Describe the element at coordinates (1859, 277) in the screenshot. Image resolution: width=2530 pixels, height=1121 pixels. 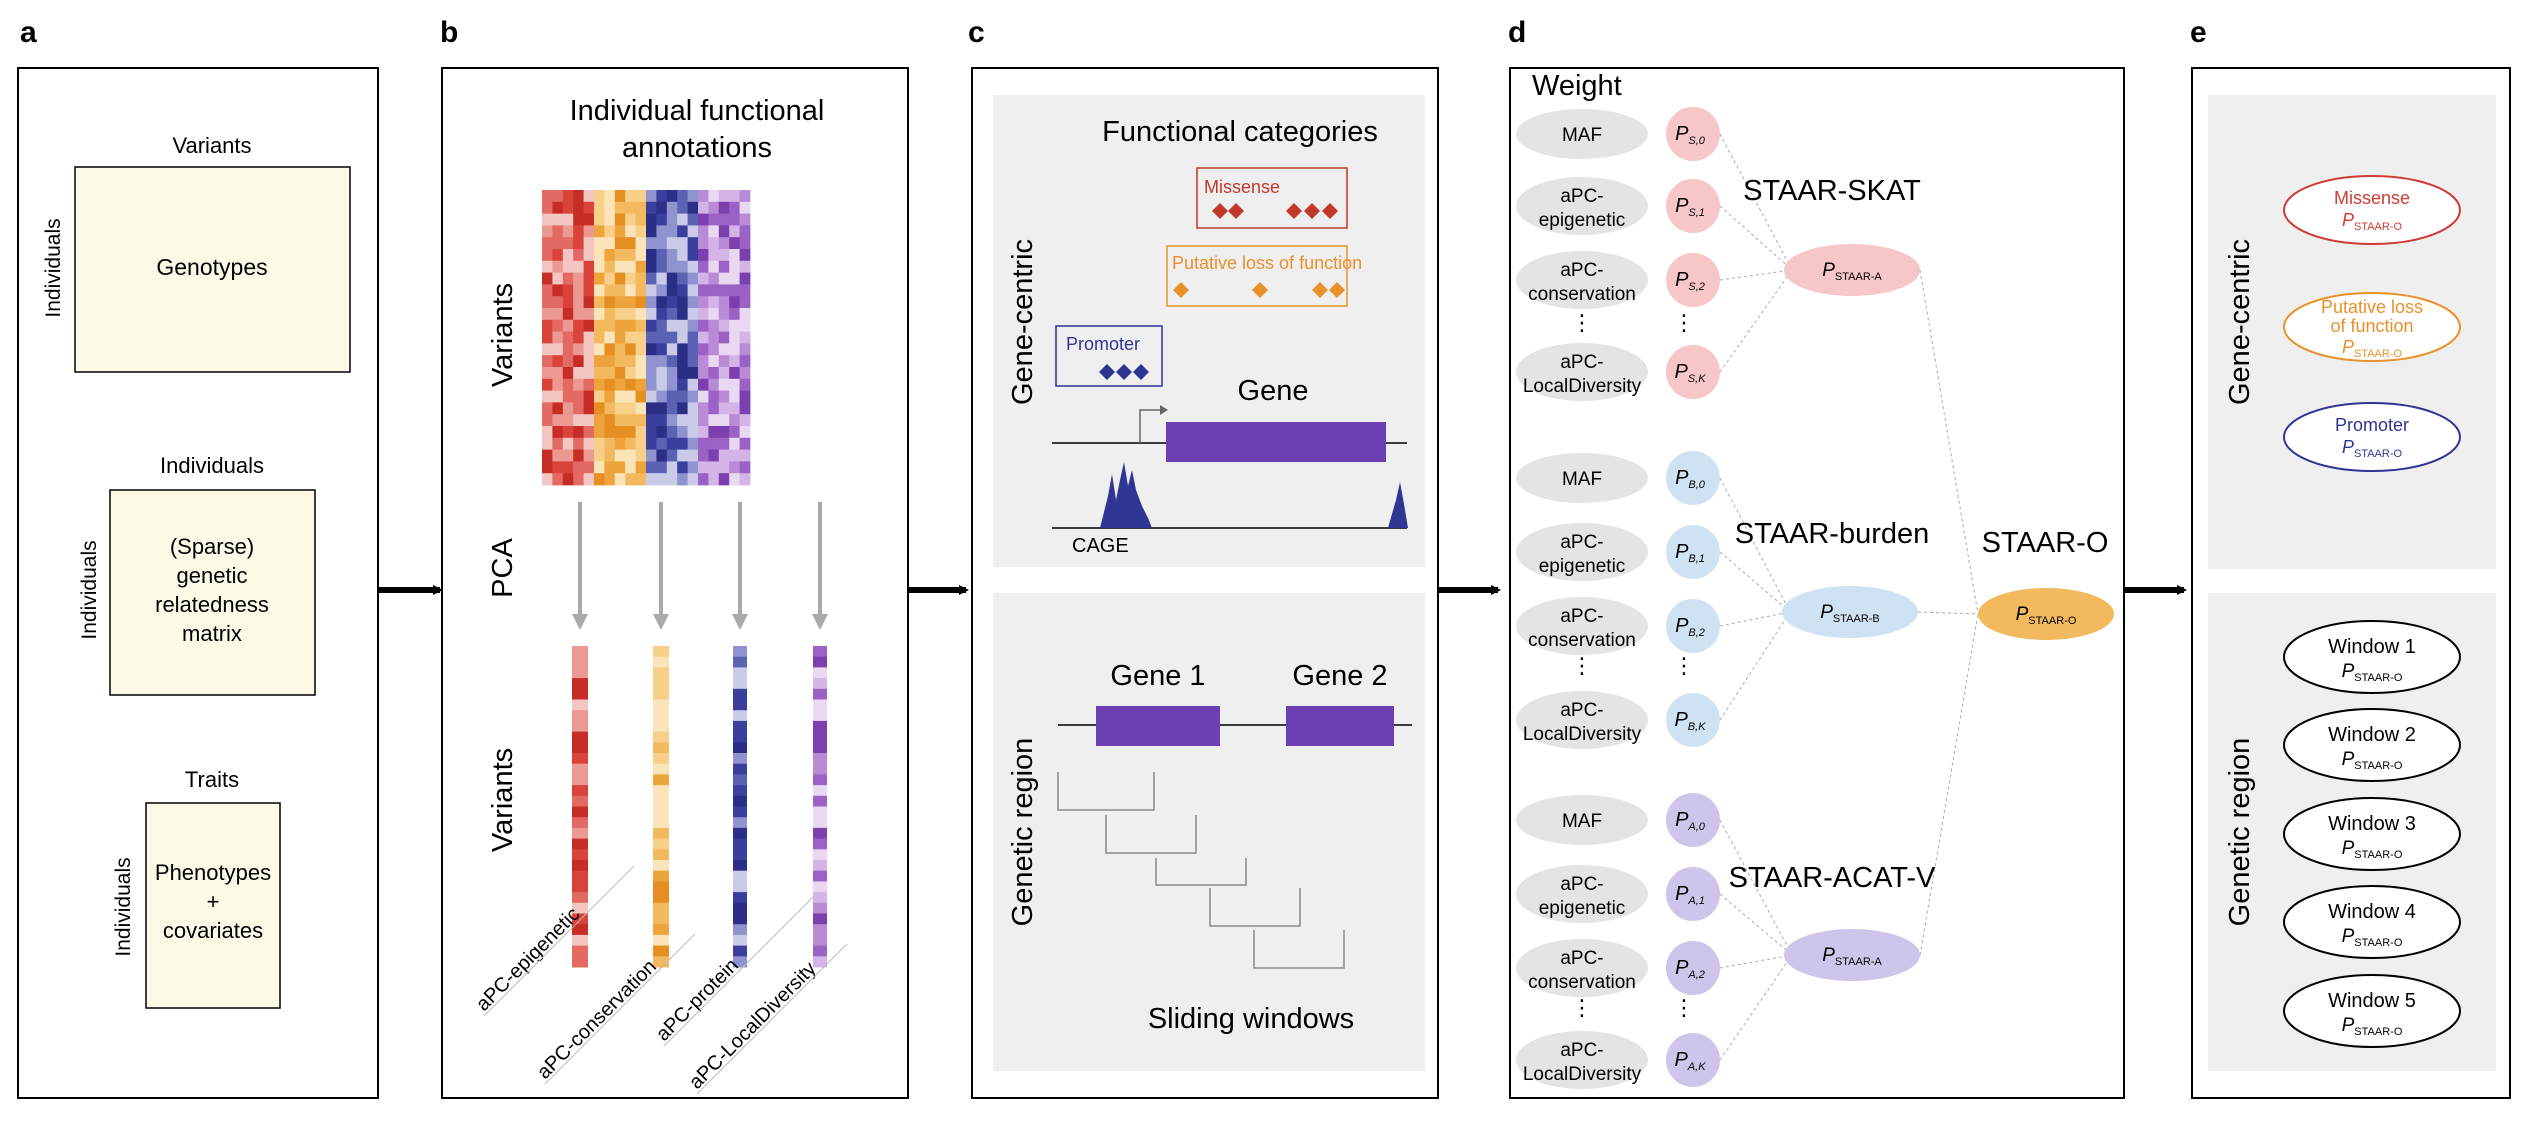
I see `p-subscript: STAAR-A` at that location.